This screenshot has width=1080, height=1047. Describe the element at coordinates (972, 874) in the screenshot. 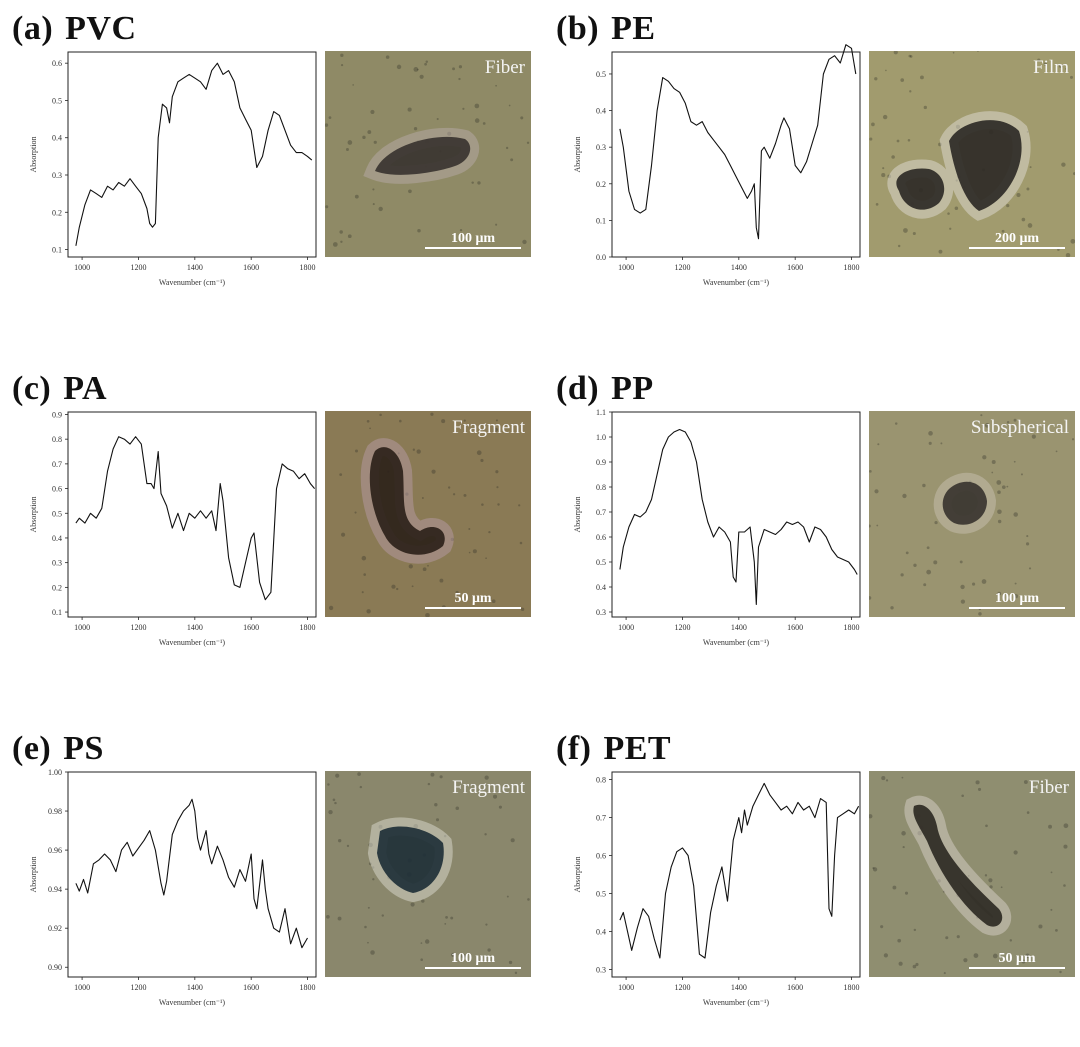

I see `micrograph-image: Fiber 50 μm` at that location.